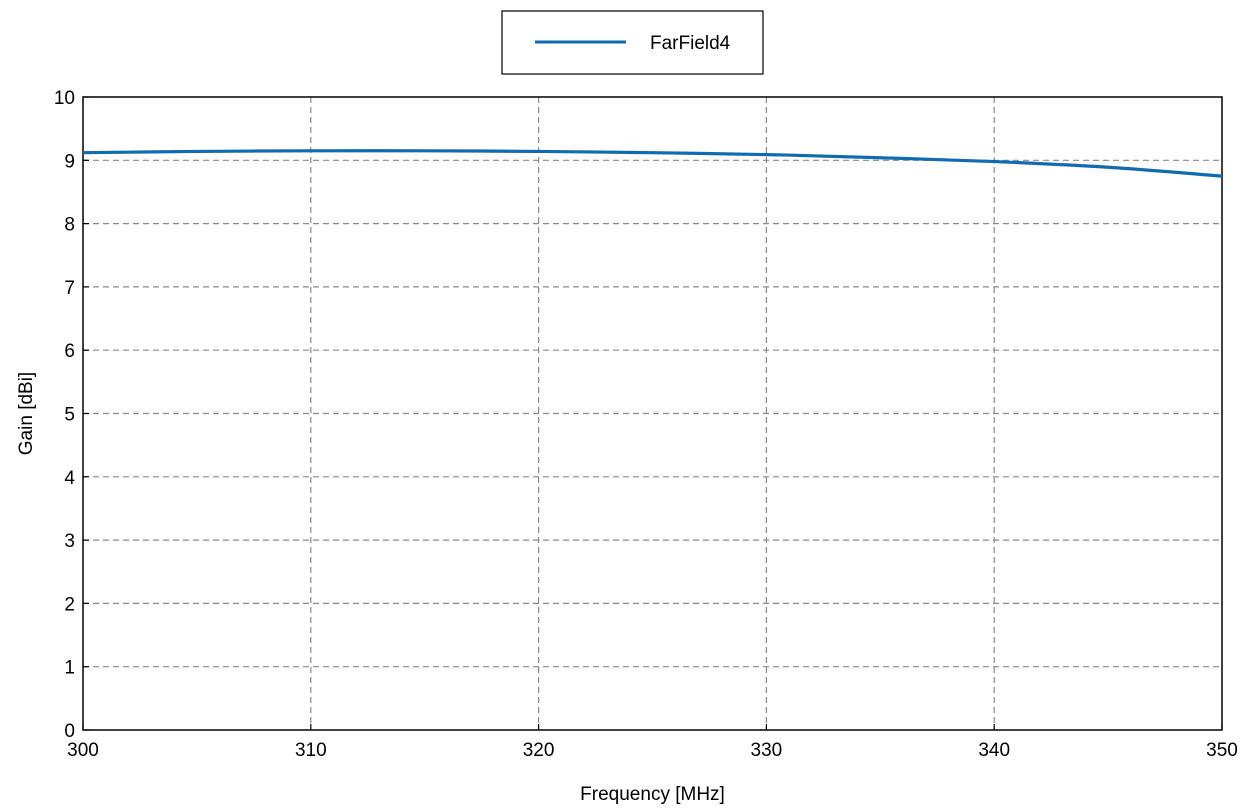 The image size is (1254, 812). I want to click on x-tick-label: 310, so click(311, 750).